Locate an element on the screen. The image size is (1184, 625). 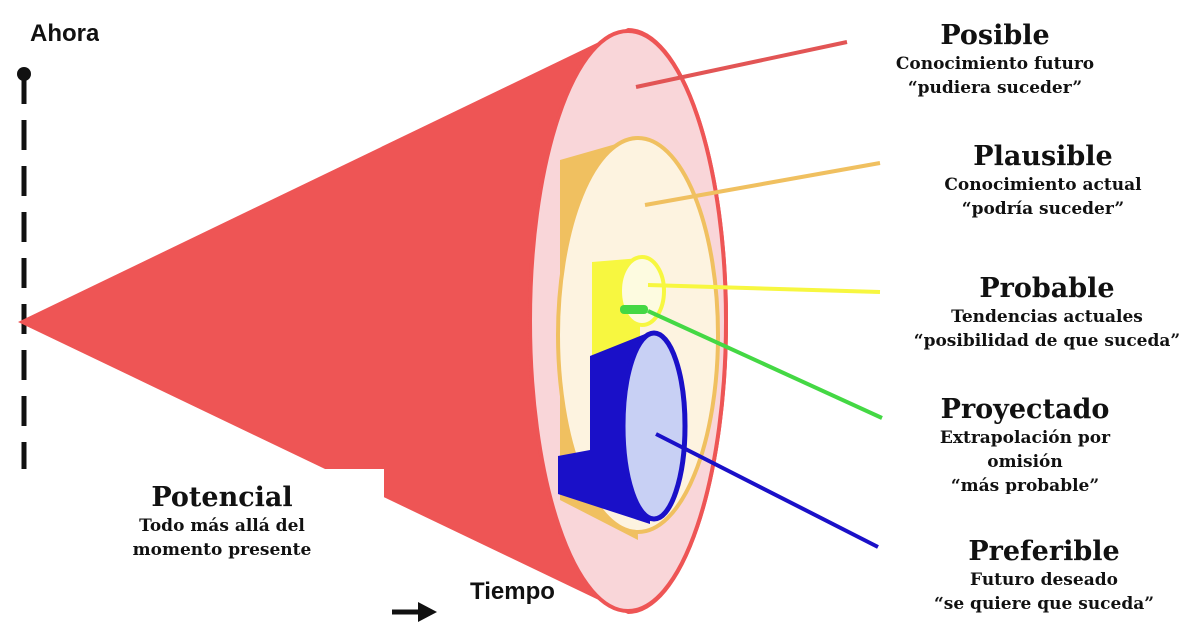
posible-desc-1: Conocimiento futuro is located at coordinates (995, 64).